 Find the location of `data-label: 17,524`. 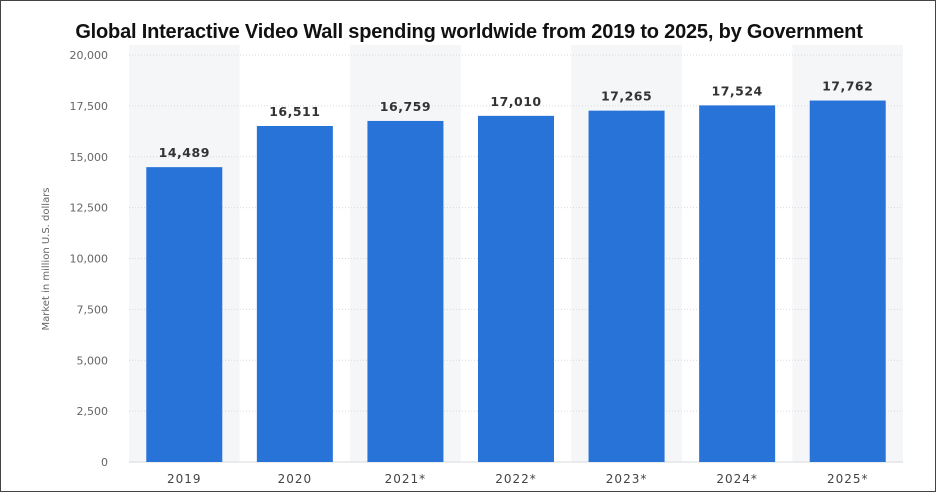

data-label: 17,524 is located at coordinates (737, 90).